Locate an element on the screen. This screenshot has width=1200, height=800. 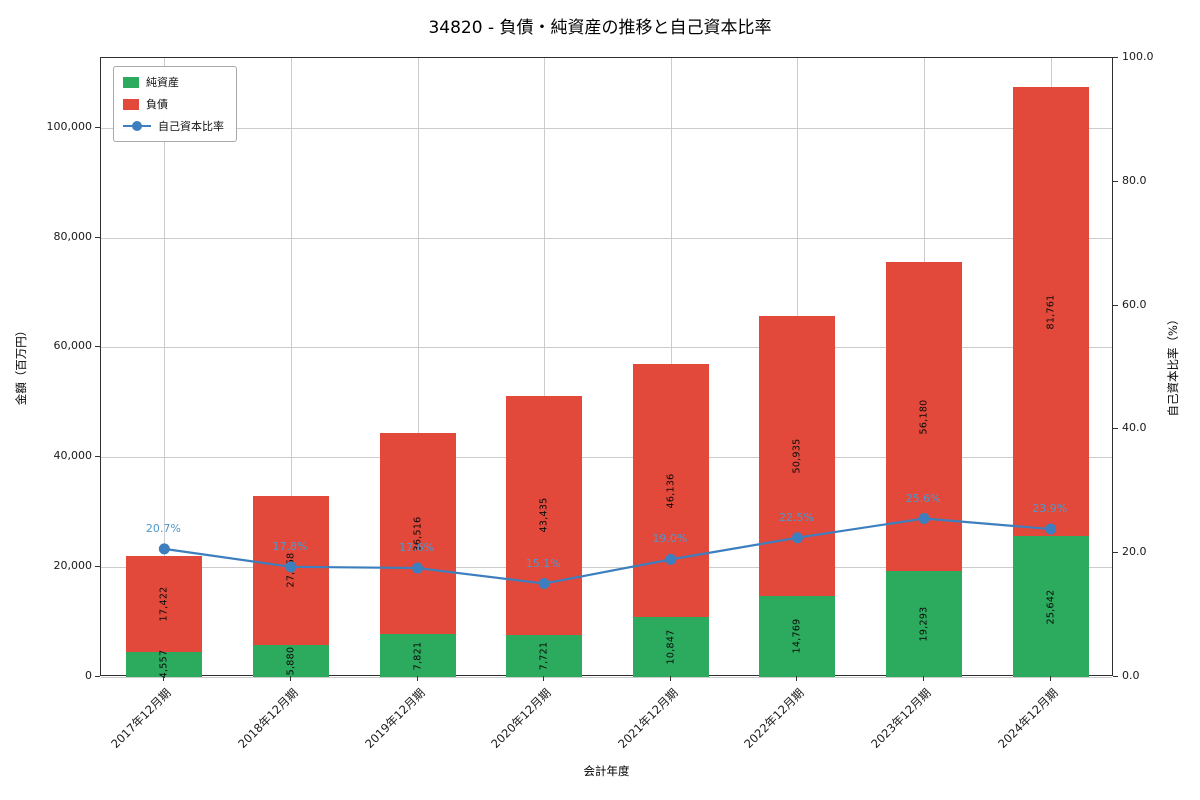
y-axis-tick-label: 80,000 is located at coordinates (73, 236).